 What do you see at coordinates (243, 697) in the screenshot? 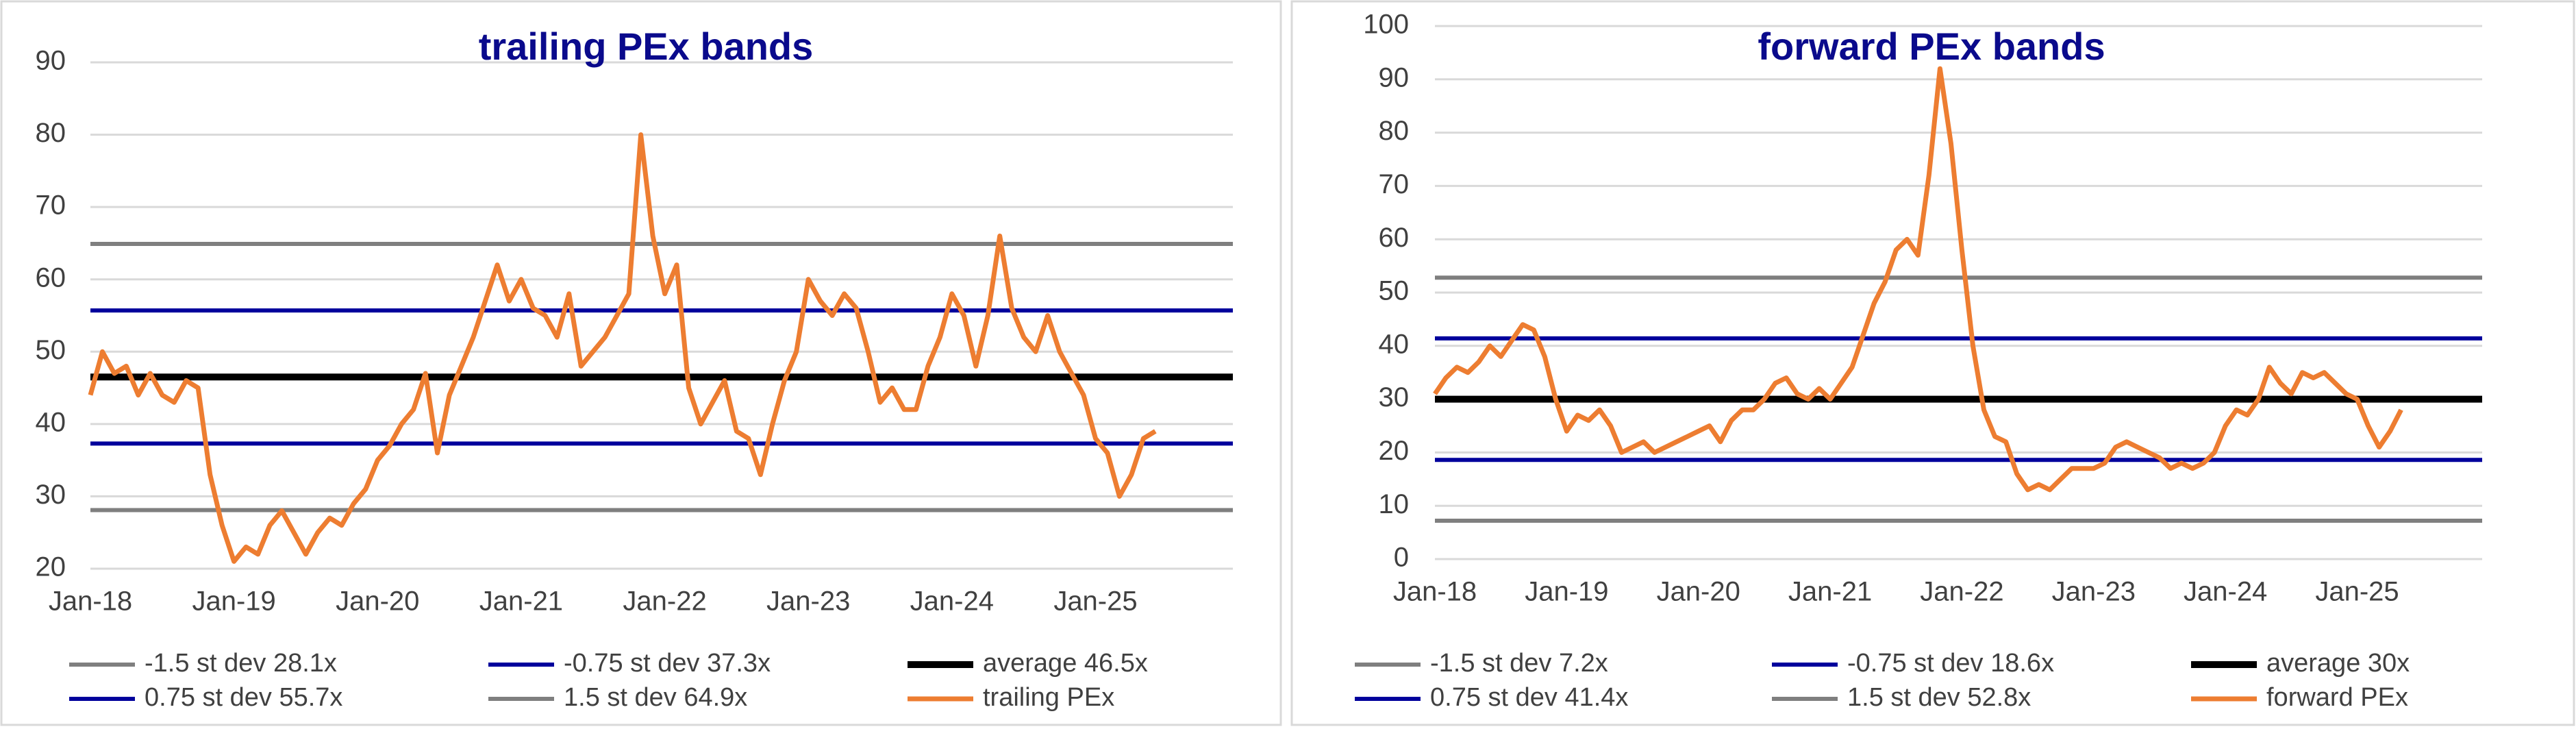
I see `legend-label: 0.75 st dev 55.7x` at bounding box center [243, 697].